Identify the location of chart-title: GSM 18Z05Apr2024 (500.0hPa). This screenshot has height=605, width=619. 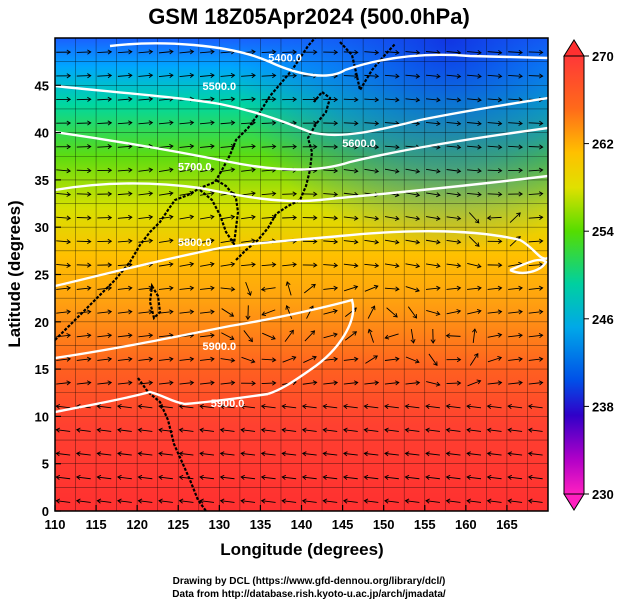
(309, 16).